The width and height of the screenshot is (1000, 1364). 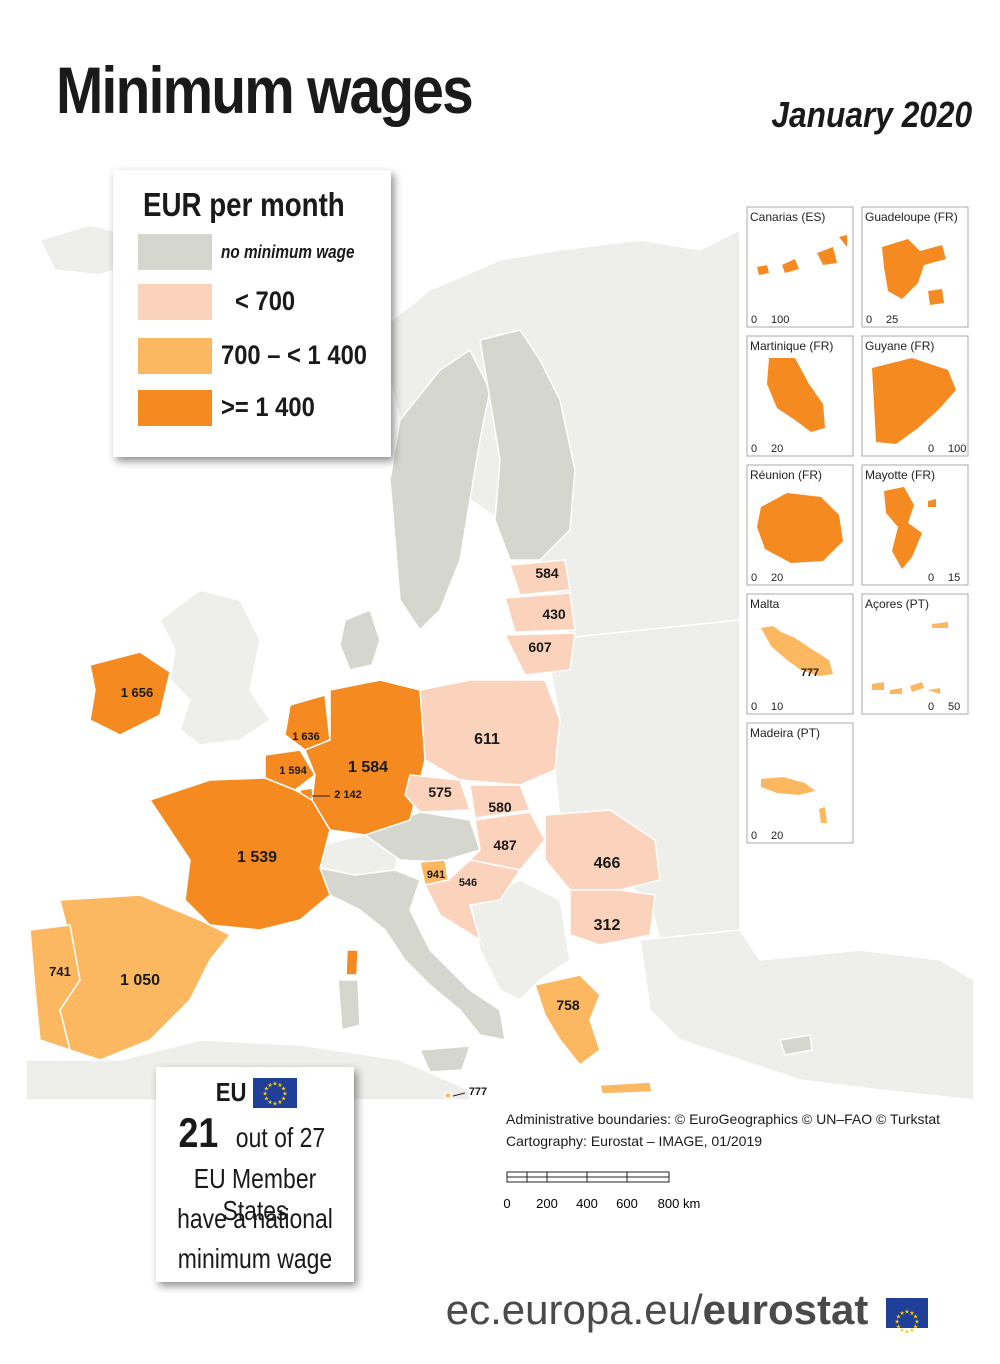 I want to click on czechia, so click(x=438, y=793).